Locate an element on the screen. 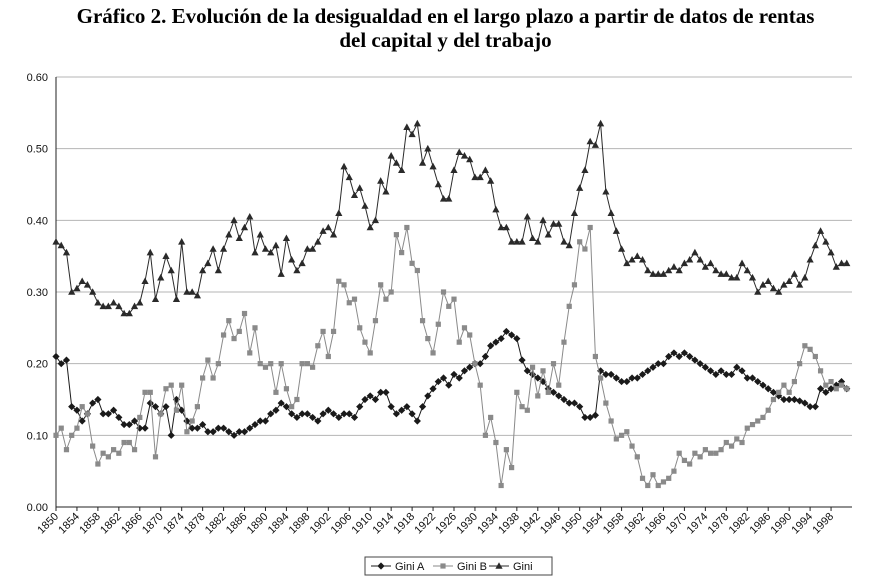  y-tick-label: 0.20 is located at coordinates (37, 365).